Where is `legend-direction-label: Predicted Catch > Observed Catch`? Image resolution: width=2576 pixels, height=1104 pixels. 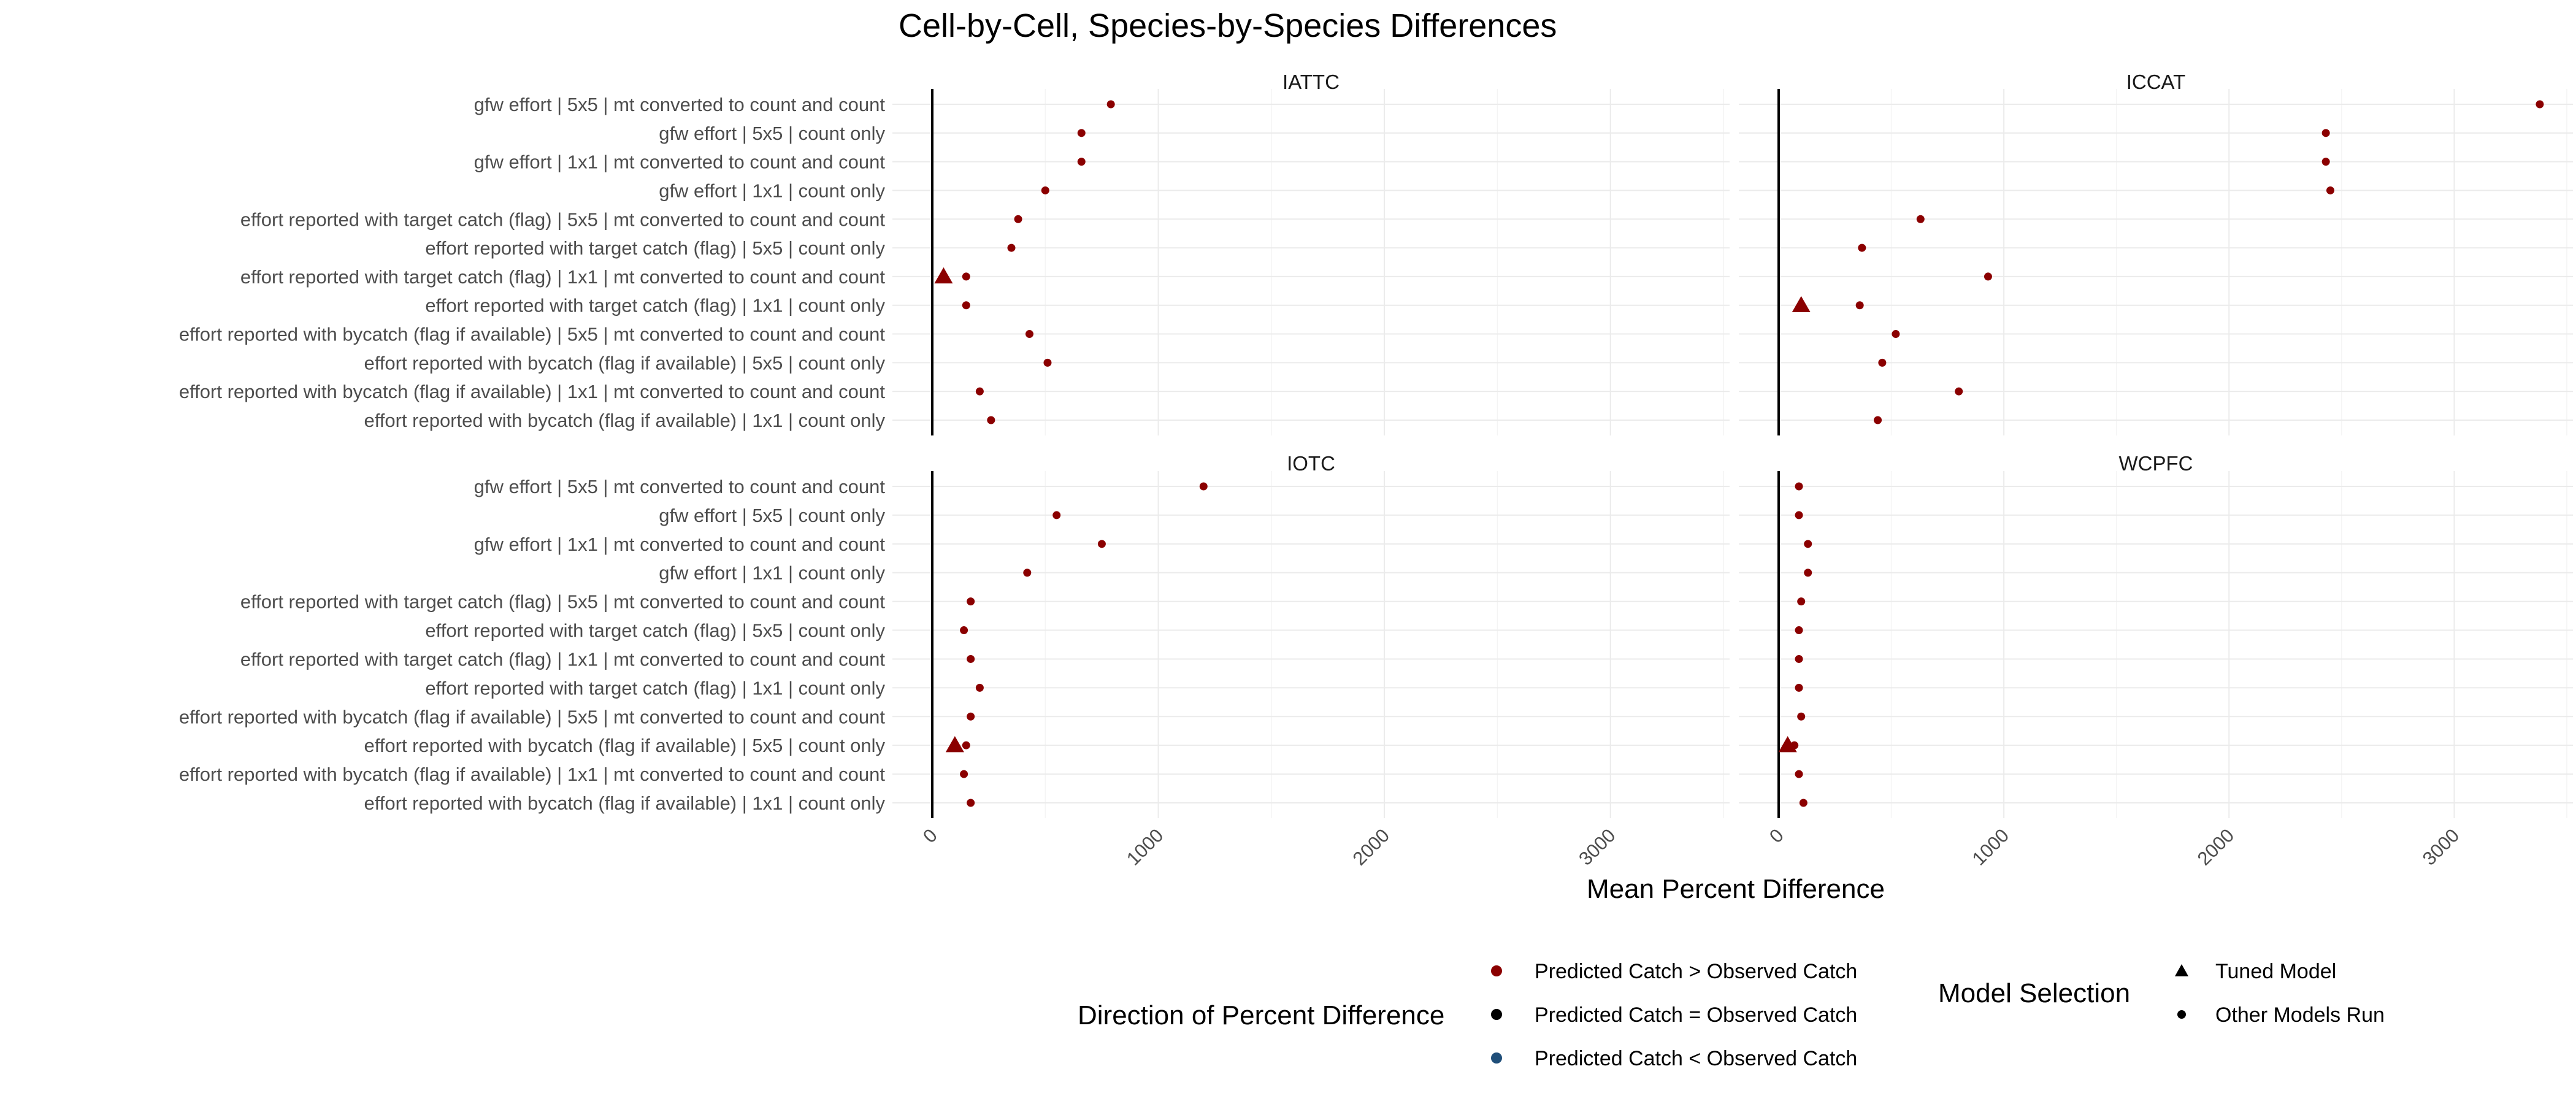
legend-direction-label: Predicted Catch > Observed Catch is located at coordinates (1696, 971).